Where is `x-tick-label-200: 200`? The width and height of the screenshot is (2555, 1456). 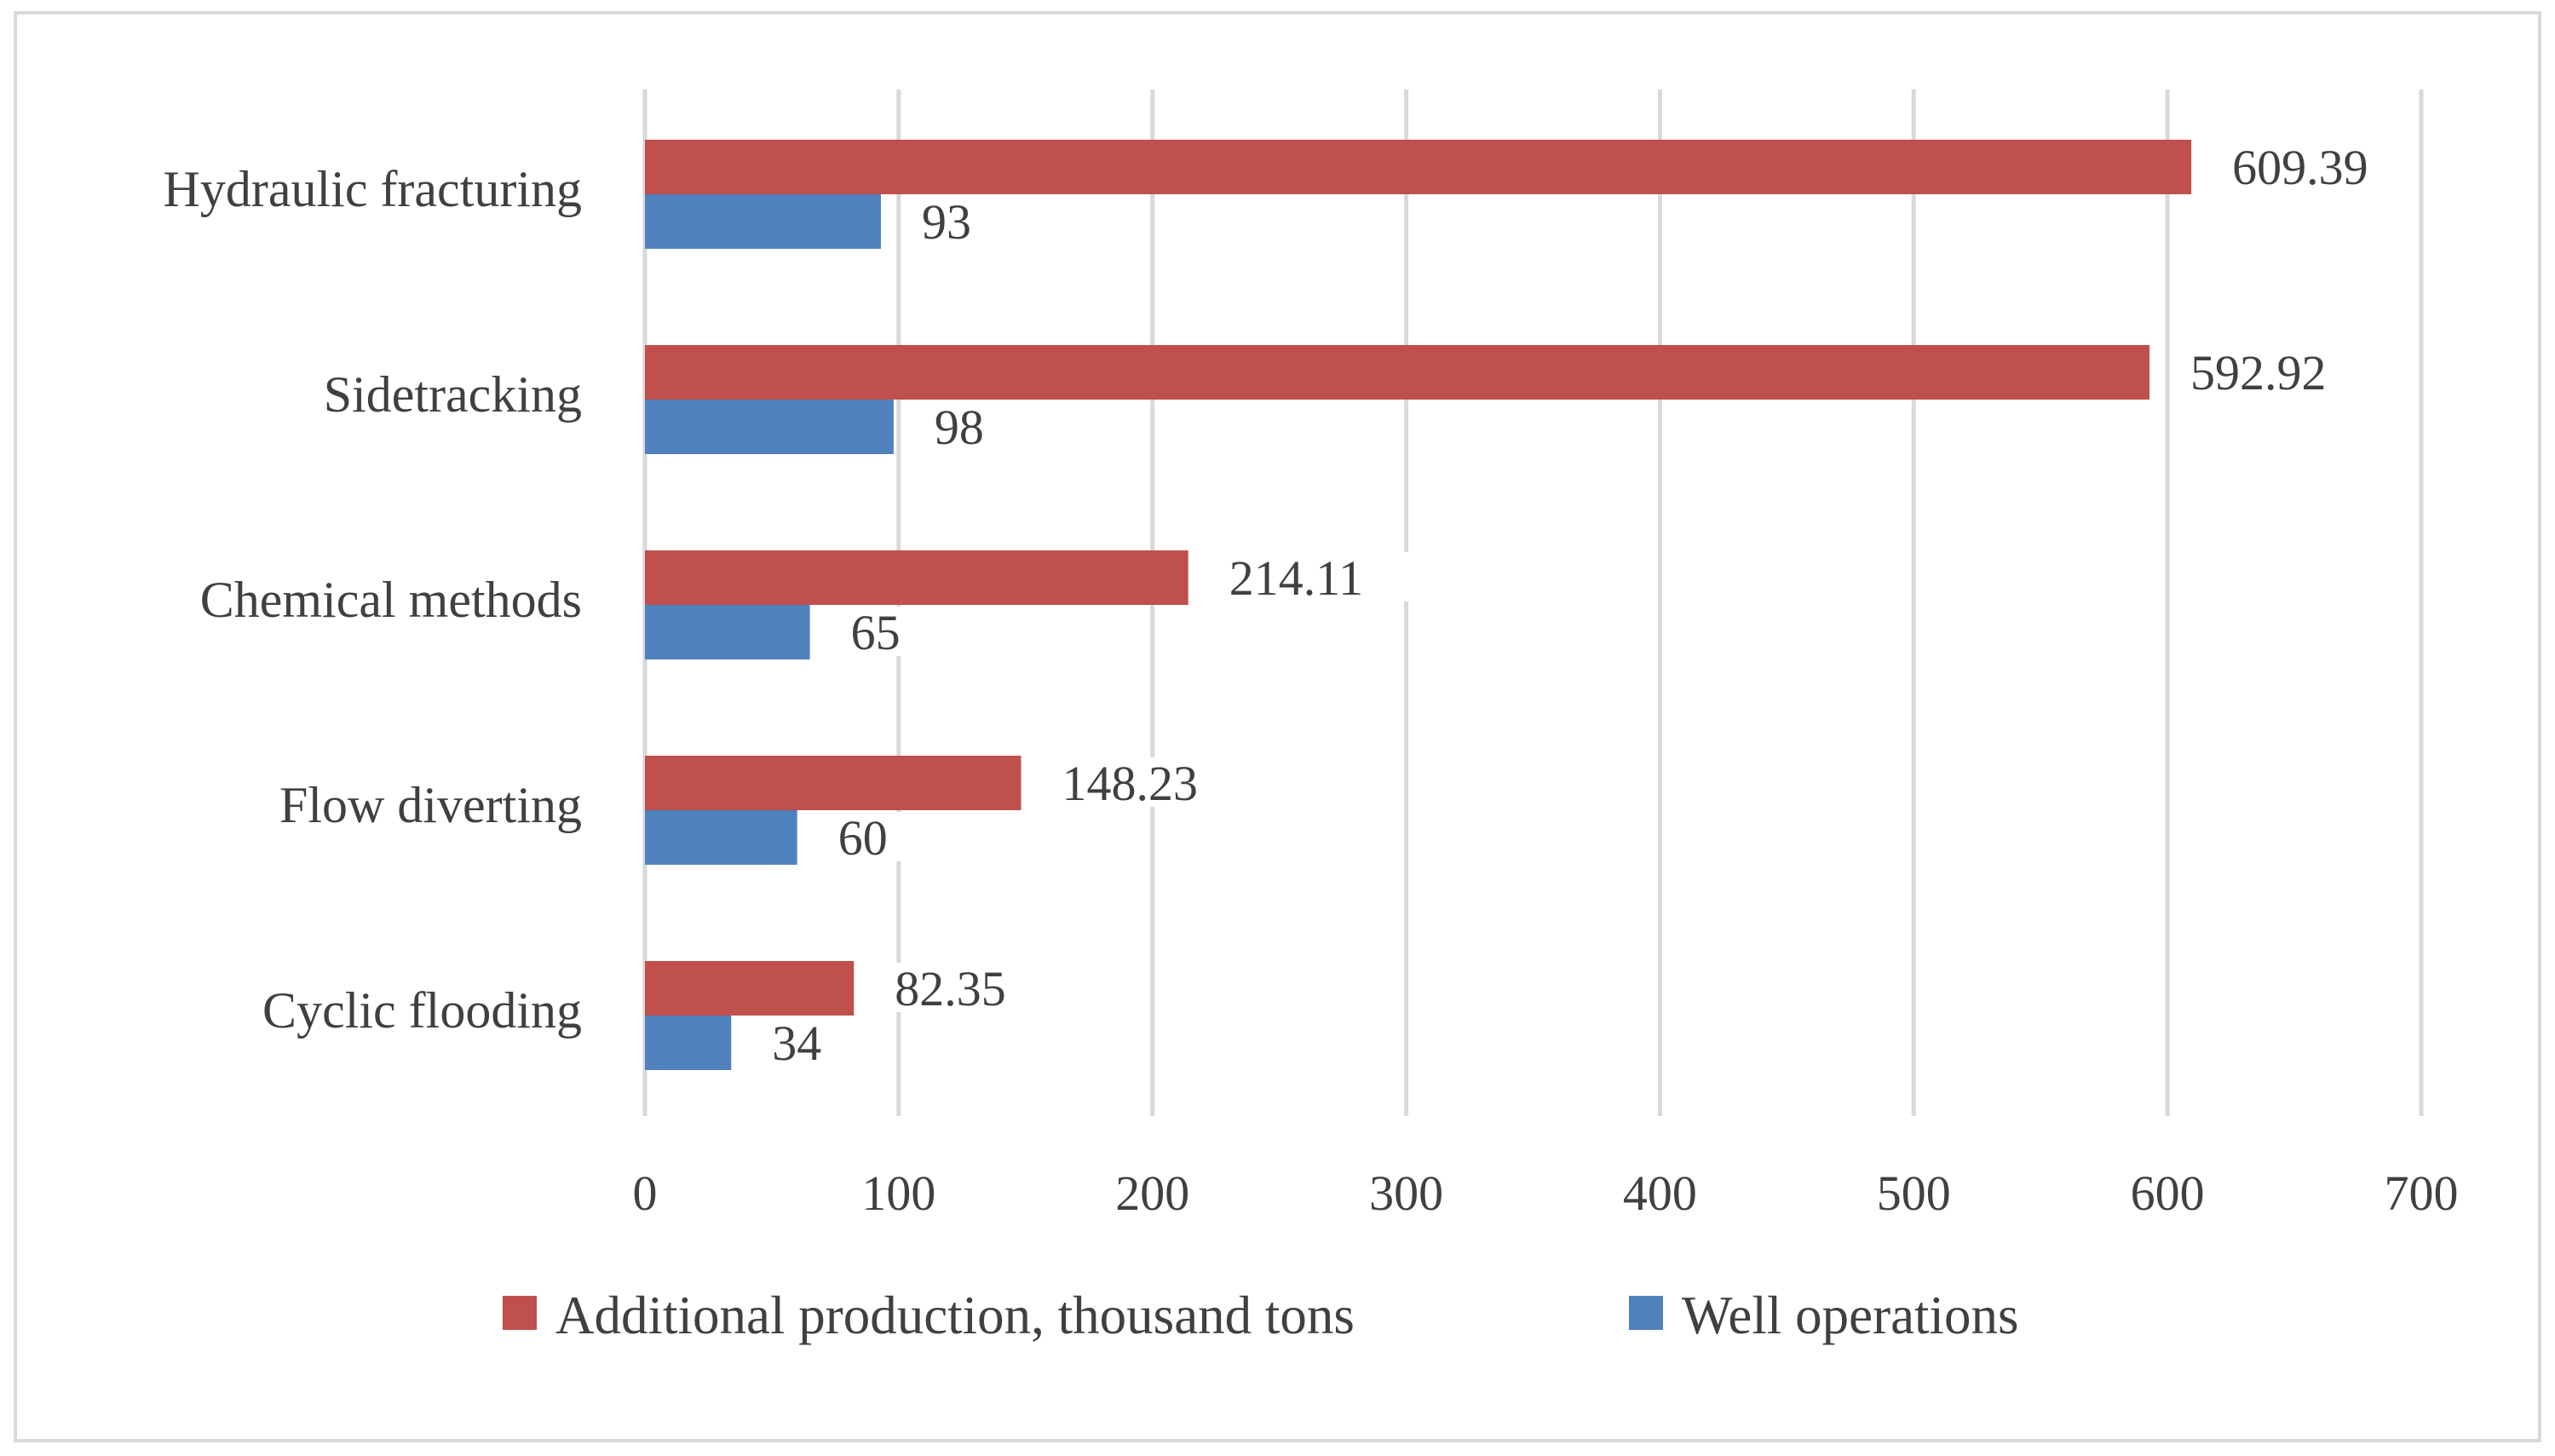 x-tick-label-200: 200 is located at coordinates (1152, 1193).